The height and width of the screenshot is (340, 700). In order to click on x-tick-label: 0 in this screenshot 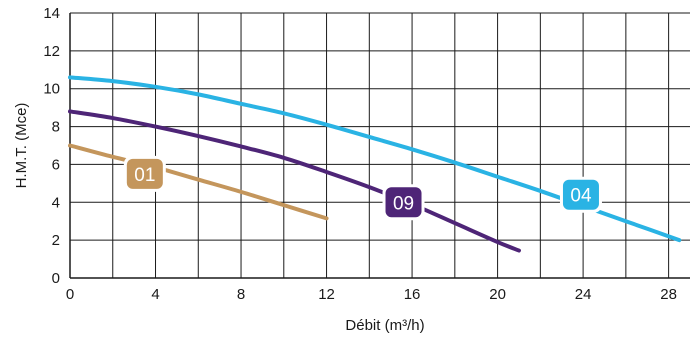, I will do `click(70, 294)`.